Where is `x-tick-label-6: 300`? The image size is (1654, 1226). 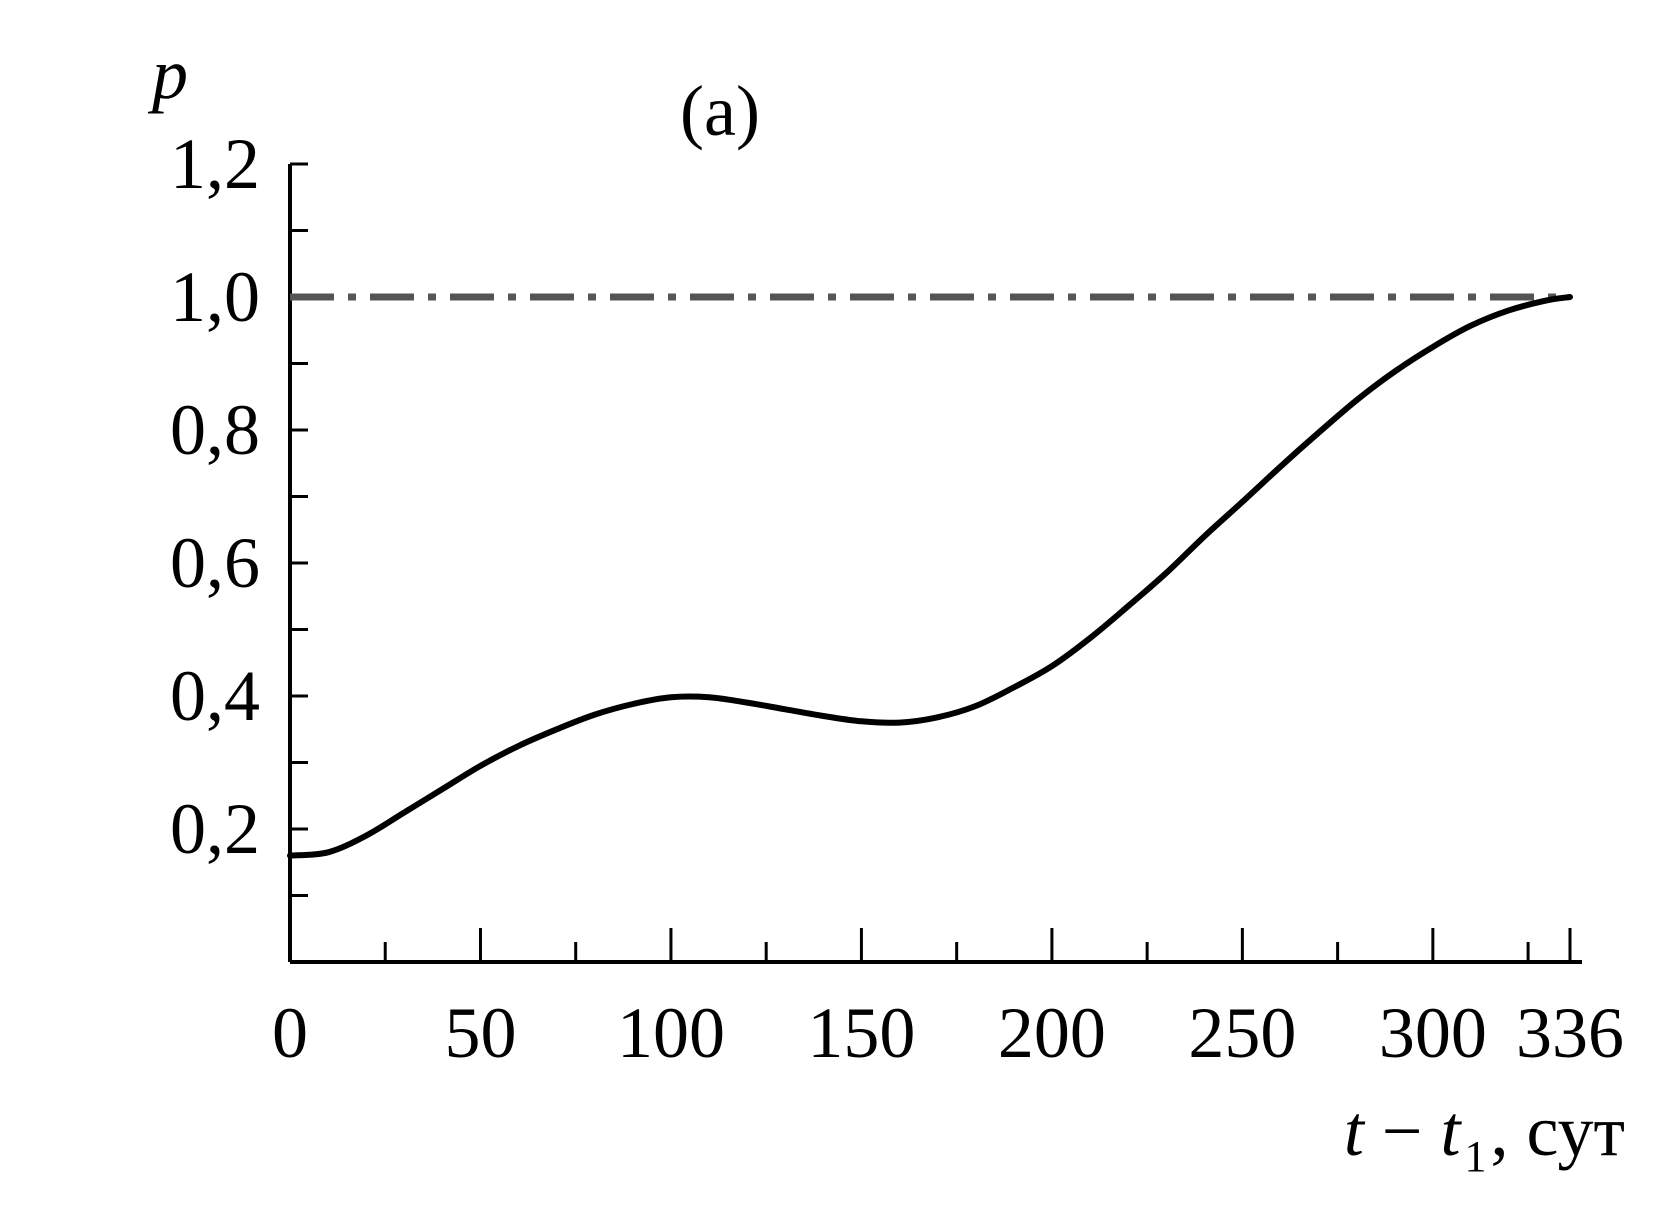
x-tick-label-6: 300 is located at coordinates (1433, 1033).